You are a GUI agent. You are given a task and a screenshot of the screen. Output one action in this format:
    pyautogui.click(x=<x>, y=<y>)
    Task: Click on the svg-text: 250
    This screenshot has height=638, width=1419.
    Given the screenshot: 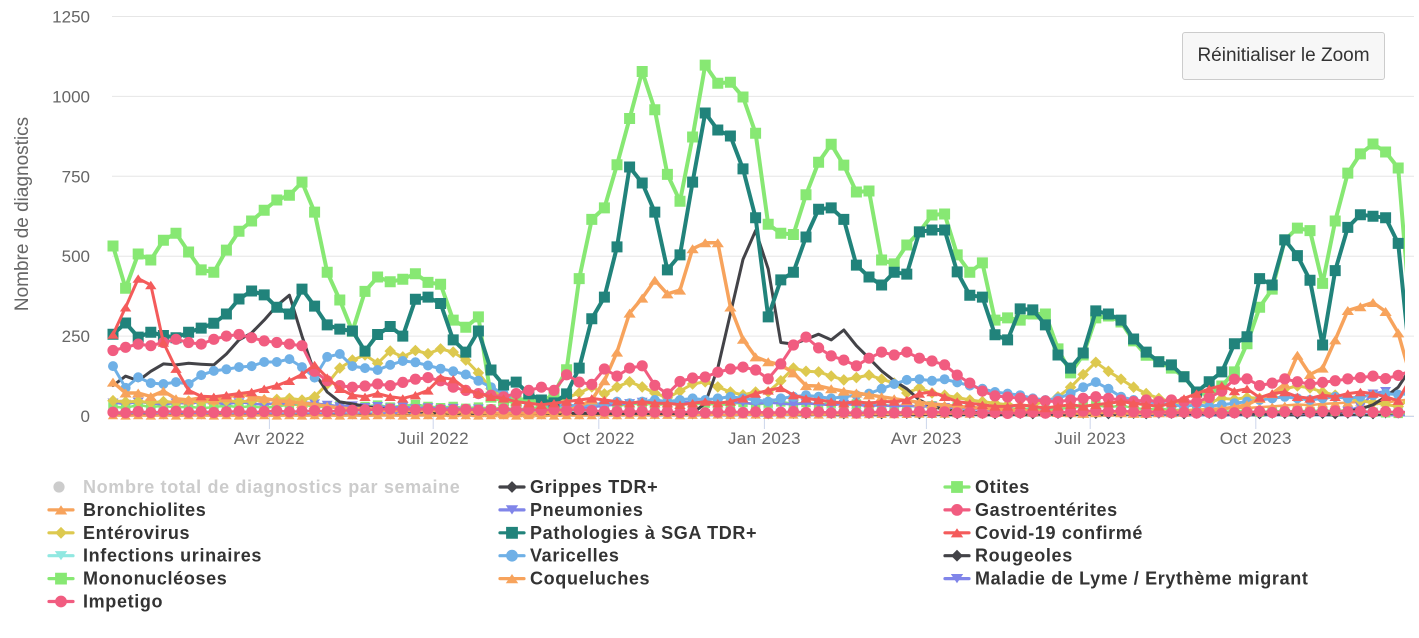 What is the action you would take?
    pyautogui.click(x=76, y=336)
    